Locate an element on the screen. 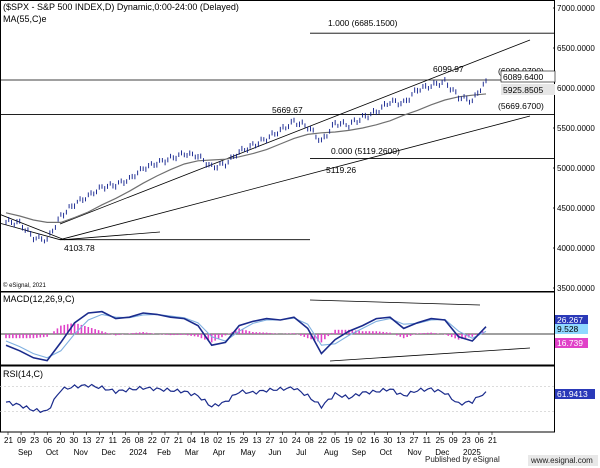 This screenshot has width=600, height=468. x-month-label: Apr is located at coordinates (219, 452).